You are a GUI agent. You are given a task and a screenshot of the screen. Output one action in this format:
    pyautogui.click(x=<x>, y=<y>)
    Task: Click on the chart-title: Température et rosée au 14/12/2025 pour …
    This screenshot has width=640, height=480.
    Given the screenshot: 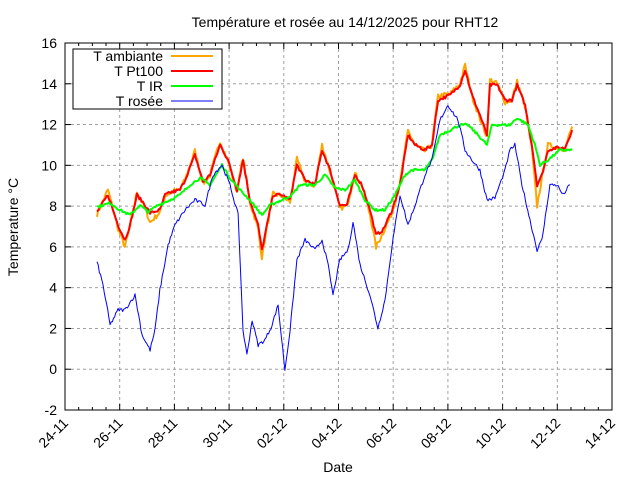 What is the action you would take?
    pyautogui.click(x=345, y=22)
    